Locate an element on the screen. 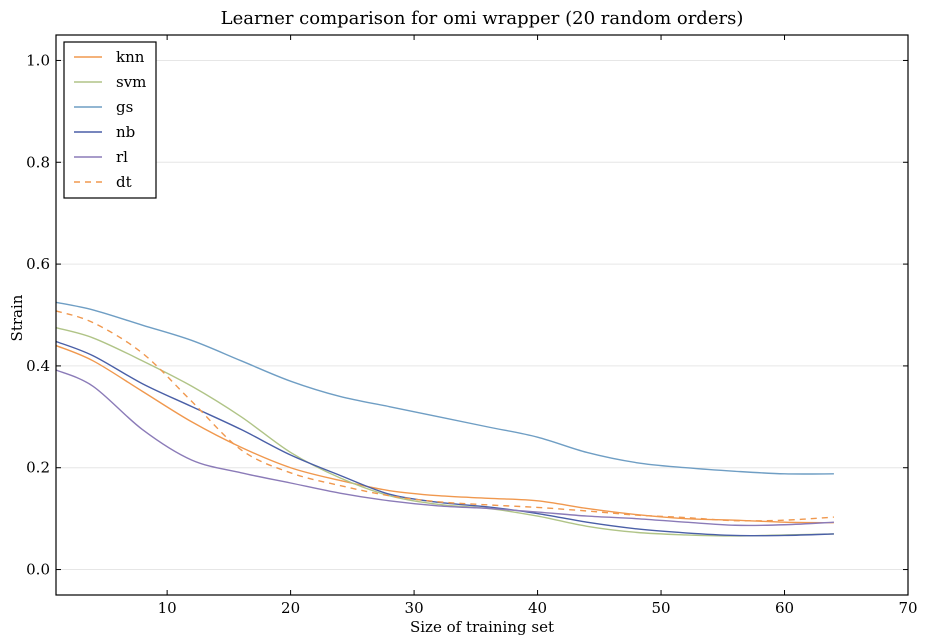 The height and width of the screenshot is (644, 926). y-tick-label: 0.2 is located at coordinates (38, 468).